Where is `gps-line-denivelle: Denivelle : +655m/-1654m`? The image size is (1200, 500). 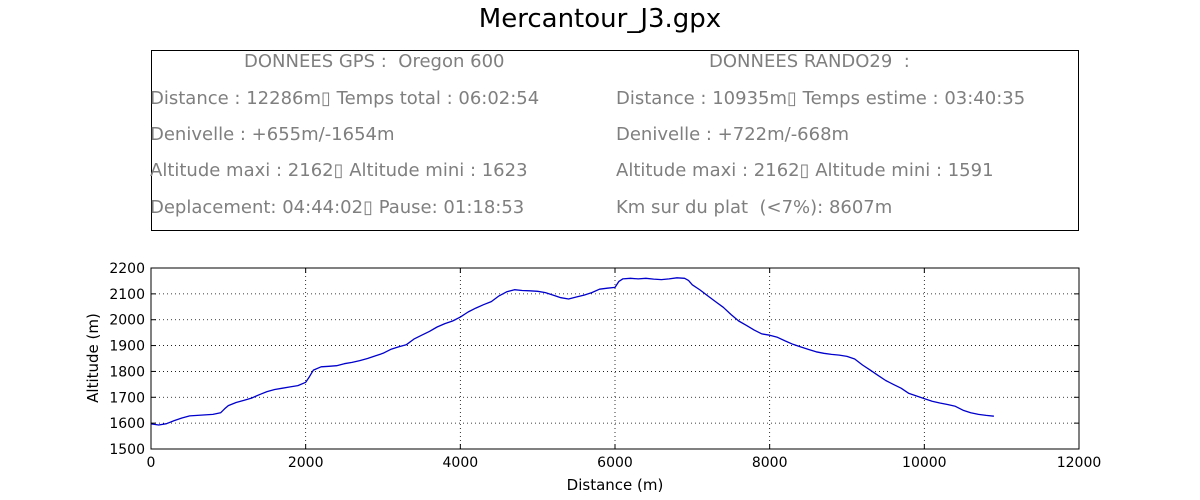
gps-line-denivelle: Denivelle : +655m/-1654m is located at coordinates (272, 134).